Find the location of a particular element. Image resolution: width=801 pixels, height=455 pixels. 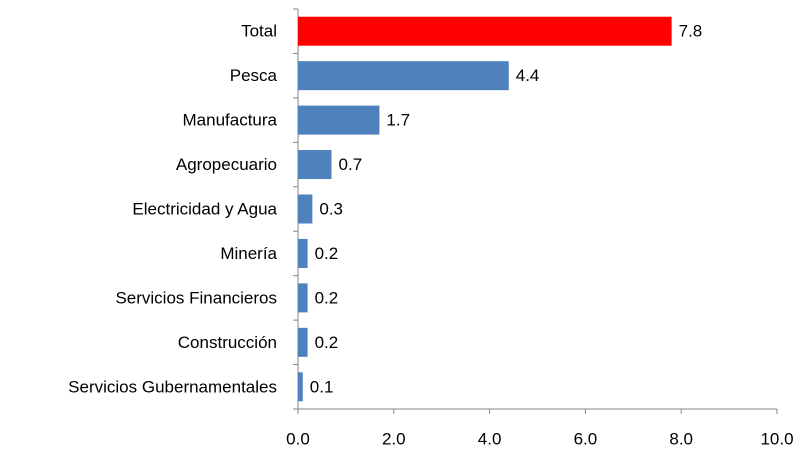

y-tick-label: Manufactura is located at coordinates (230, 120).